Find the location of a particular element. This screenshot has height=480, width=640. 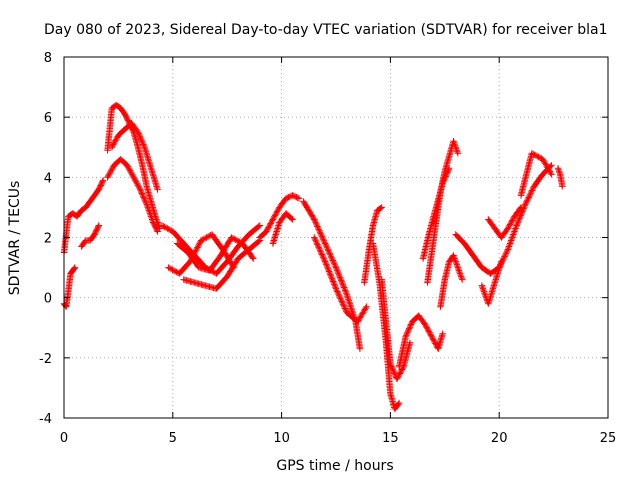

y-tick-label-6: 6 is located at coordinates (48, 118).